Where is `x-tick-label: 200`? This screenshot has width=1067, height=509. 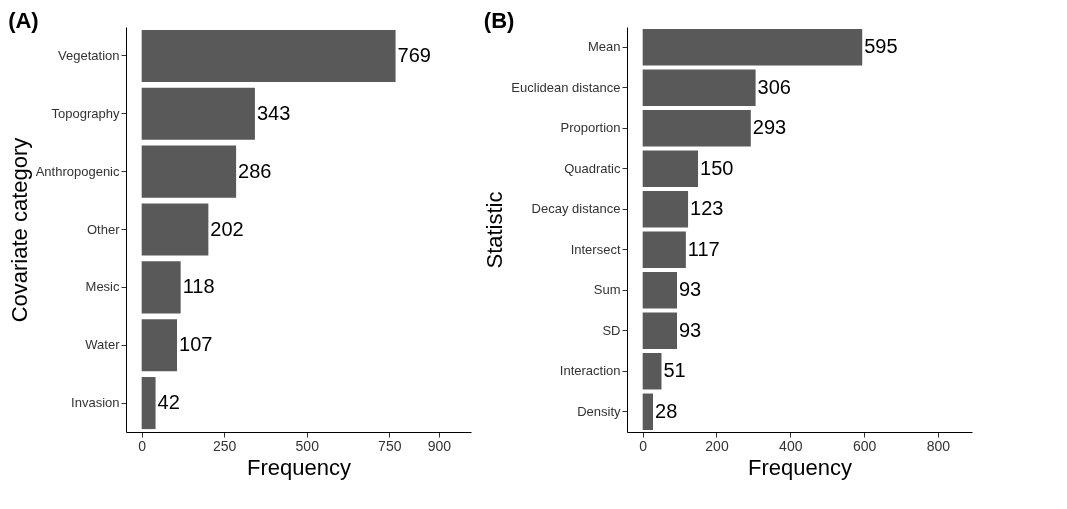
x-tick-label: 200 is located at coordinates (717, 445).